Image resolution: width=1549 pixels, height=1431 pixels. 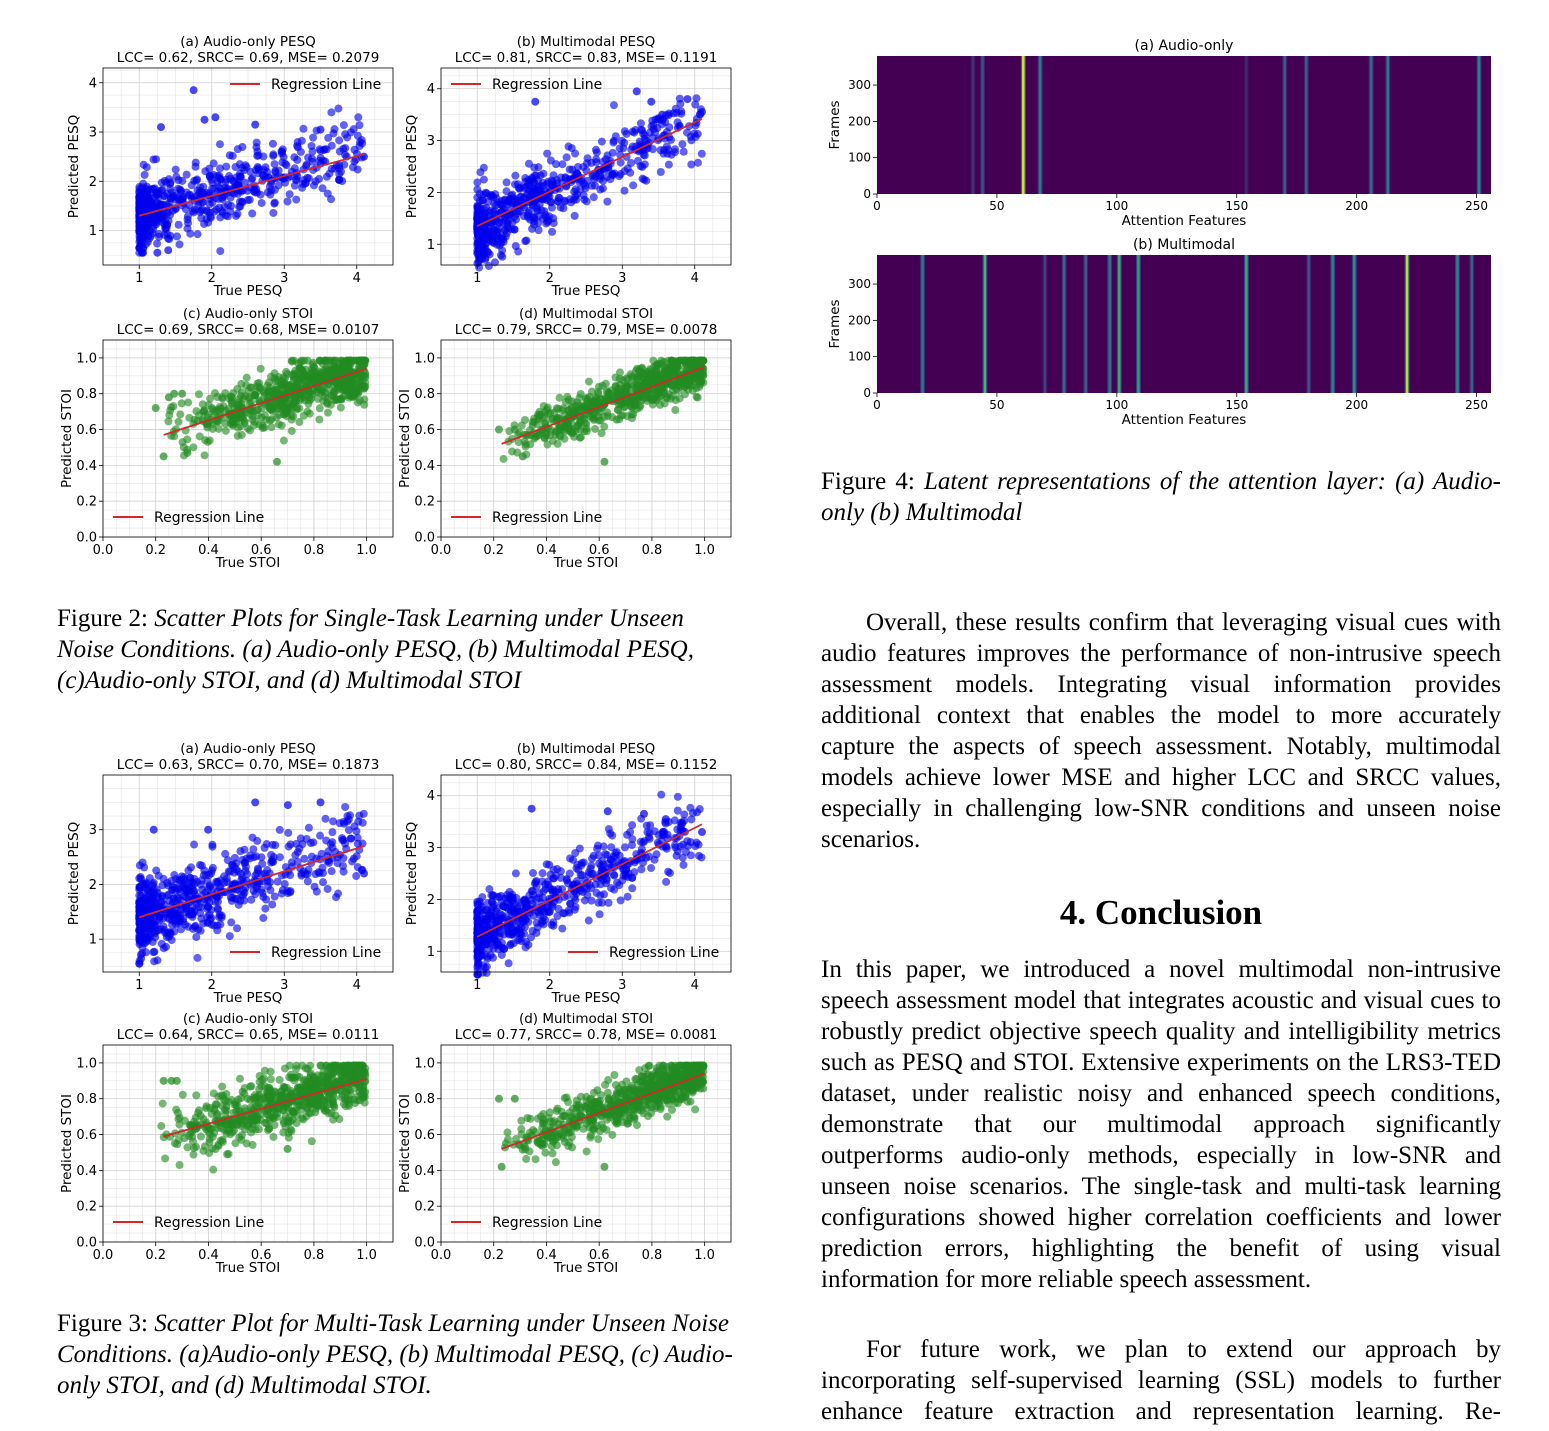 I want to click on y-tick-label: 3, so click(x=431, y=141).